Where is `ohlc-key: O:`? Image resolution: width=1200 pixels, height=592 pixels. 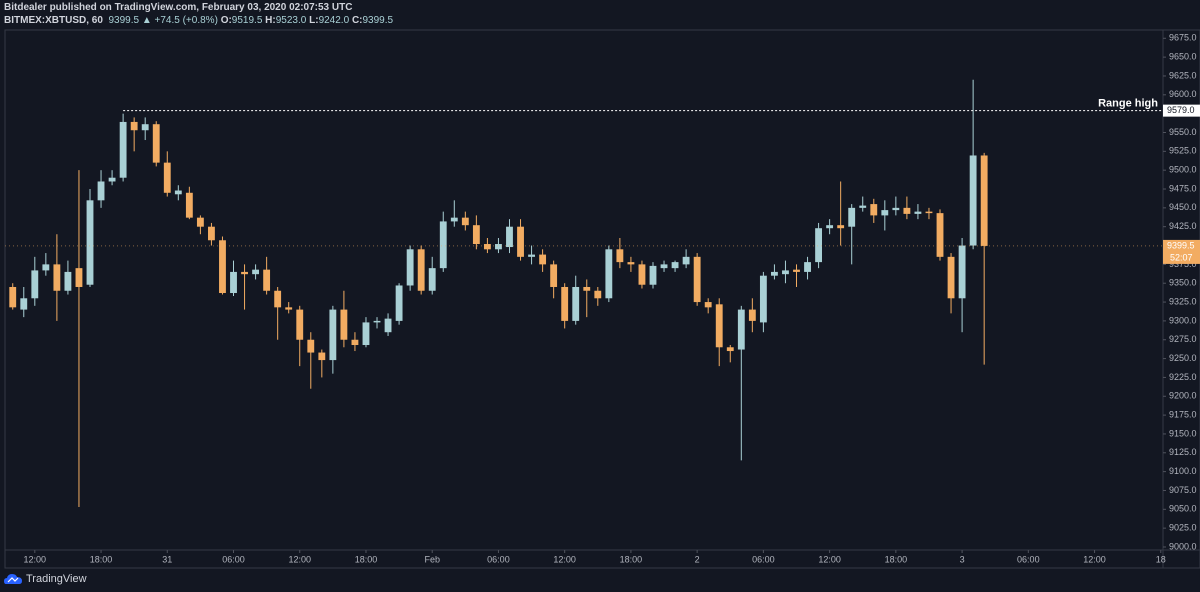 ohlc-key: O: is located at coordinates (226, 20).